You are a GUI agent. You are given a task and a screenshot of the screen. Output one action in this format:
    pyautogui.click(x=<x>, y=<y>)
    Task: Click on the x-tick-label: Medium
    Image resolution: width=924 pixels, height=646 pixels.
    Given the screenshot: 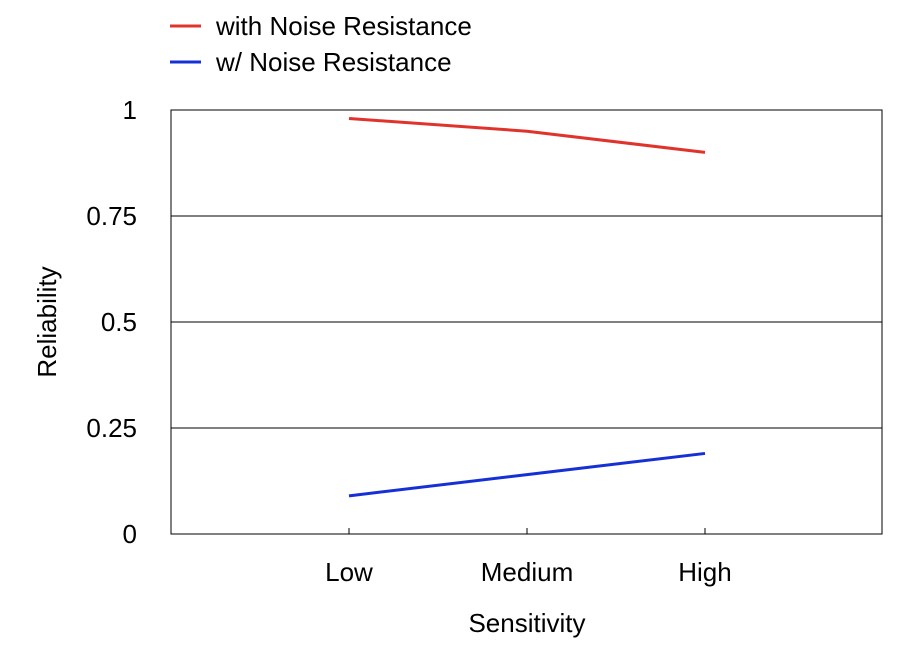 What is the action you would take?
    pyautogui.click(x=527, y=572)
    